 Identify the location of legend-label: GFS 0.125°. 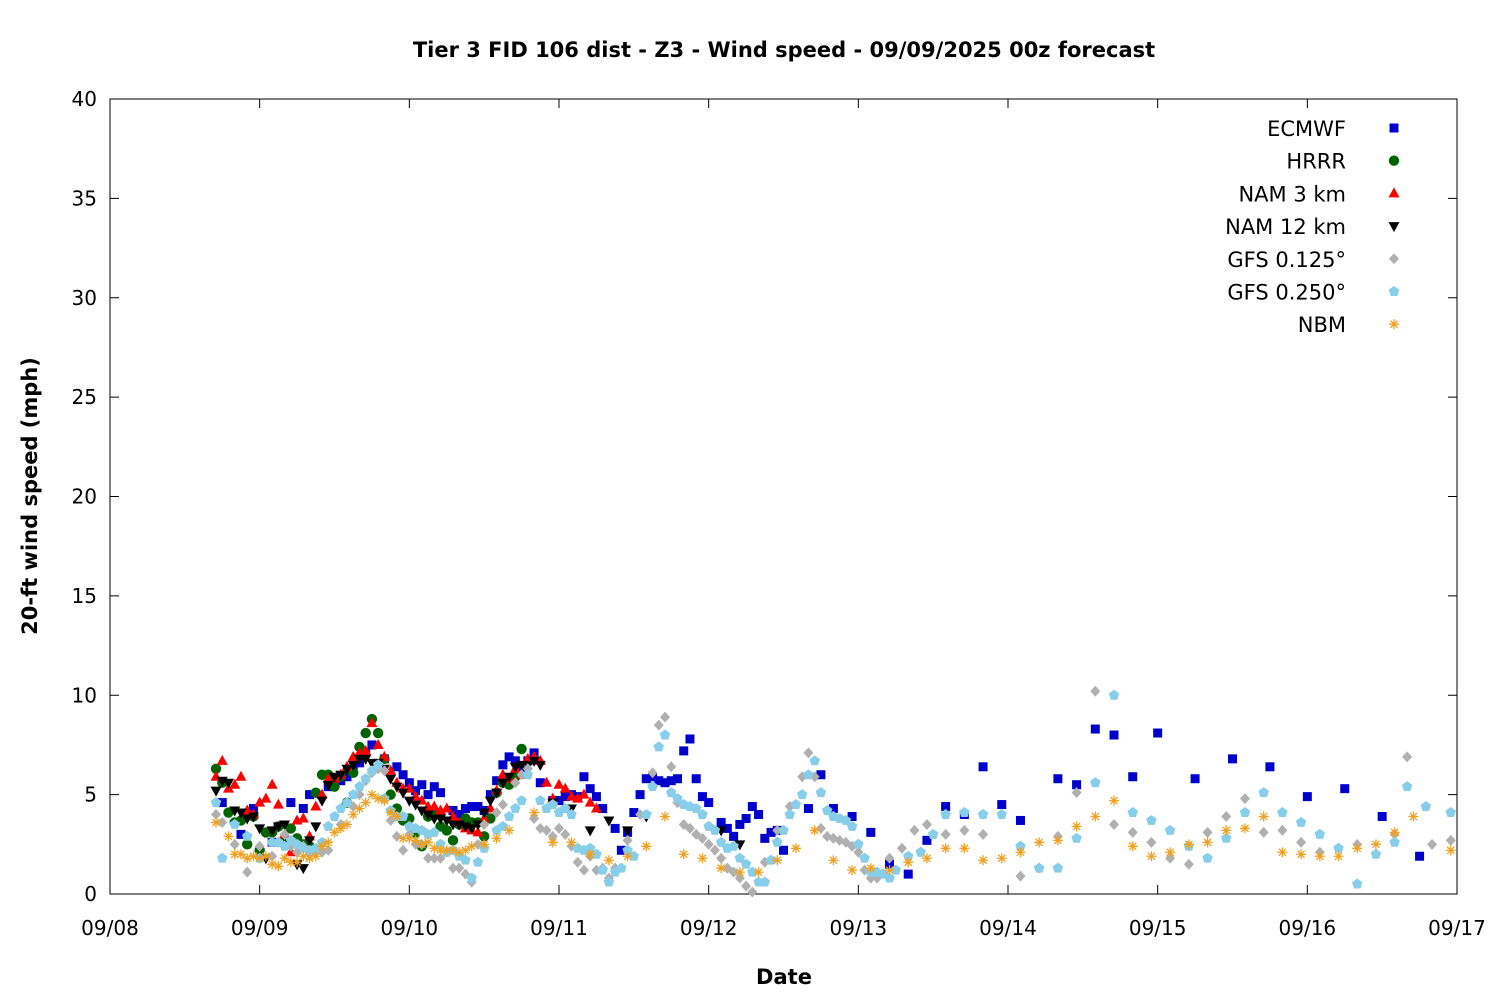
(1286, 260).